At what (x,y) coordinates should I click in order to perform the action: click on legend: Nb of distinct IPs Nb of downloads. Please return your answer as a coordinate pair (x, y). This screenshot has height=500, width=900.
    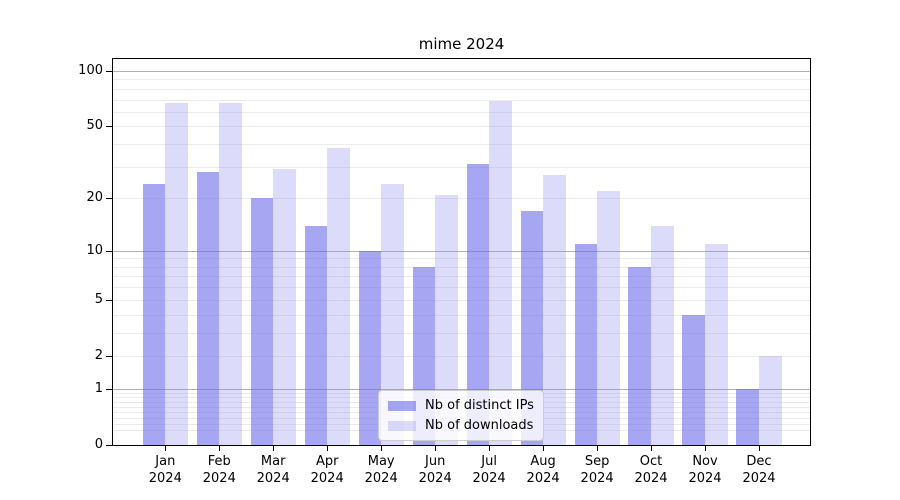
    Looking at the image, I should click on (461, 415).